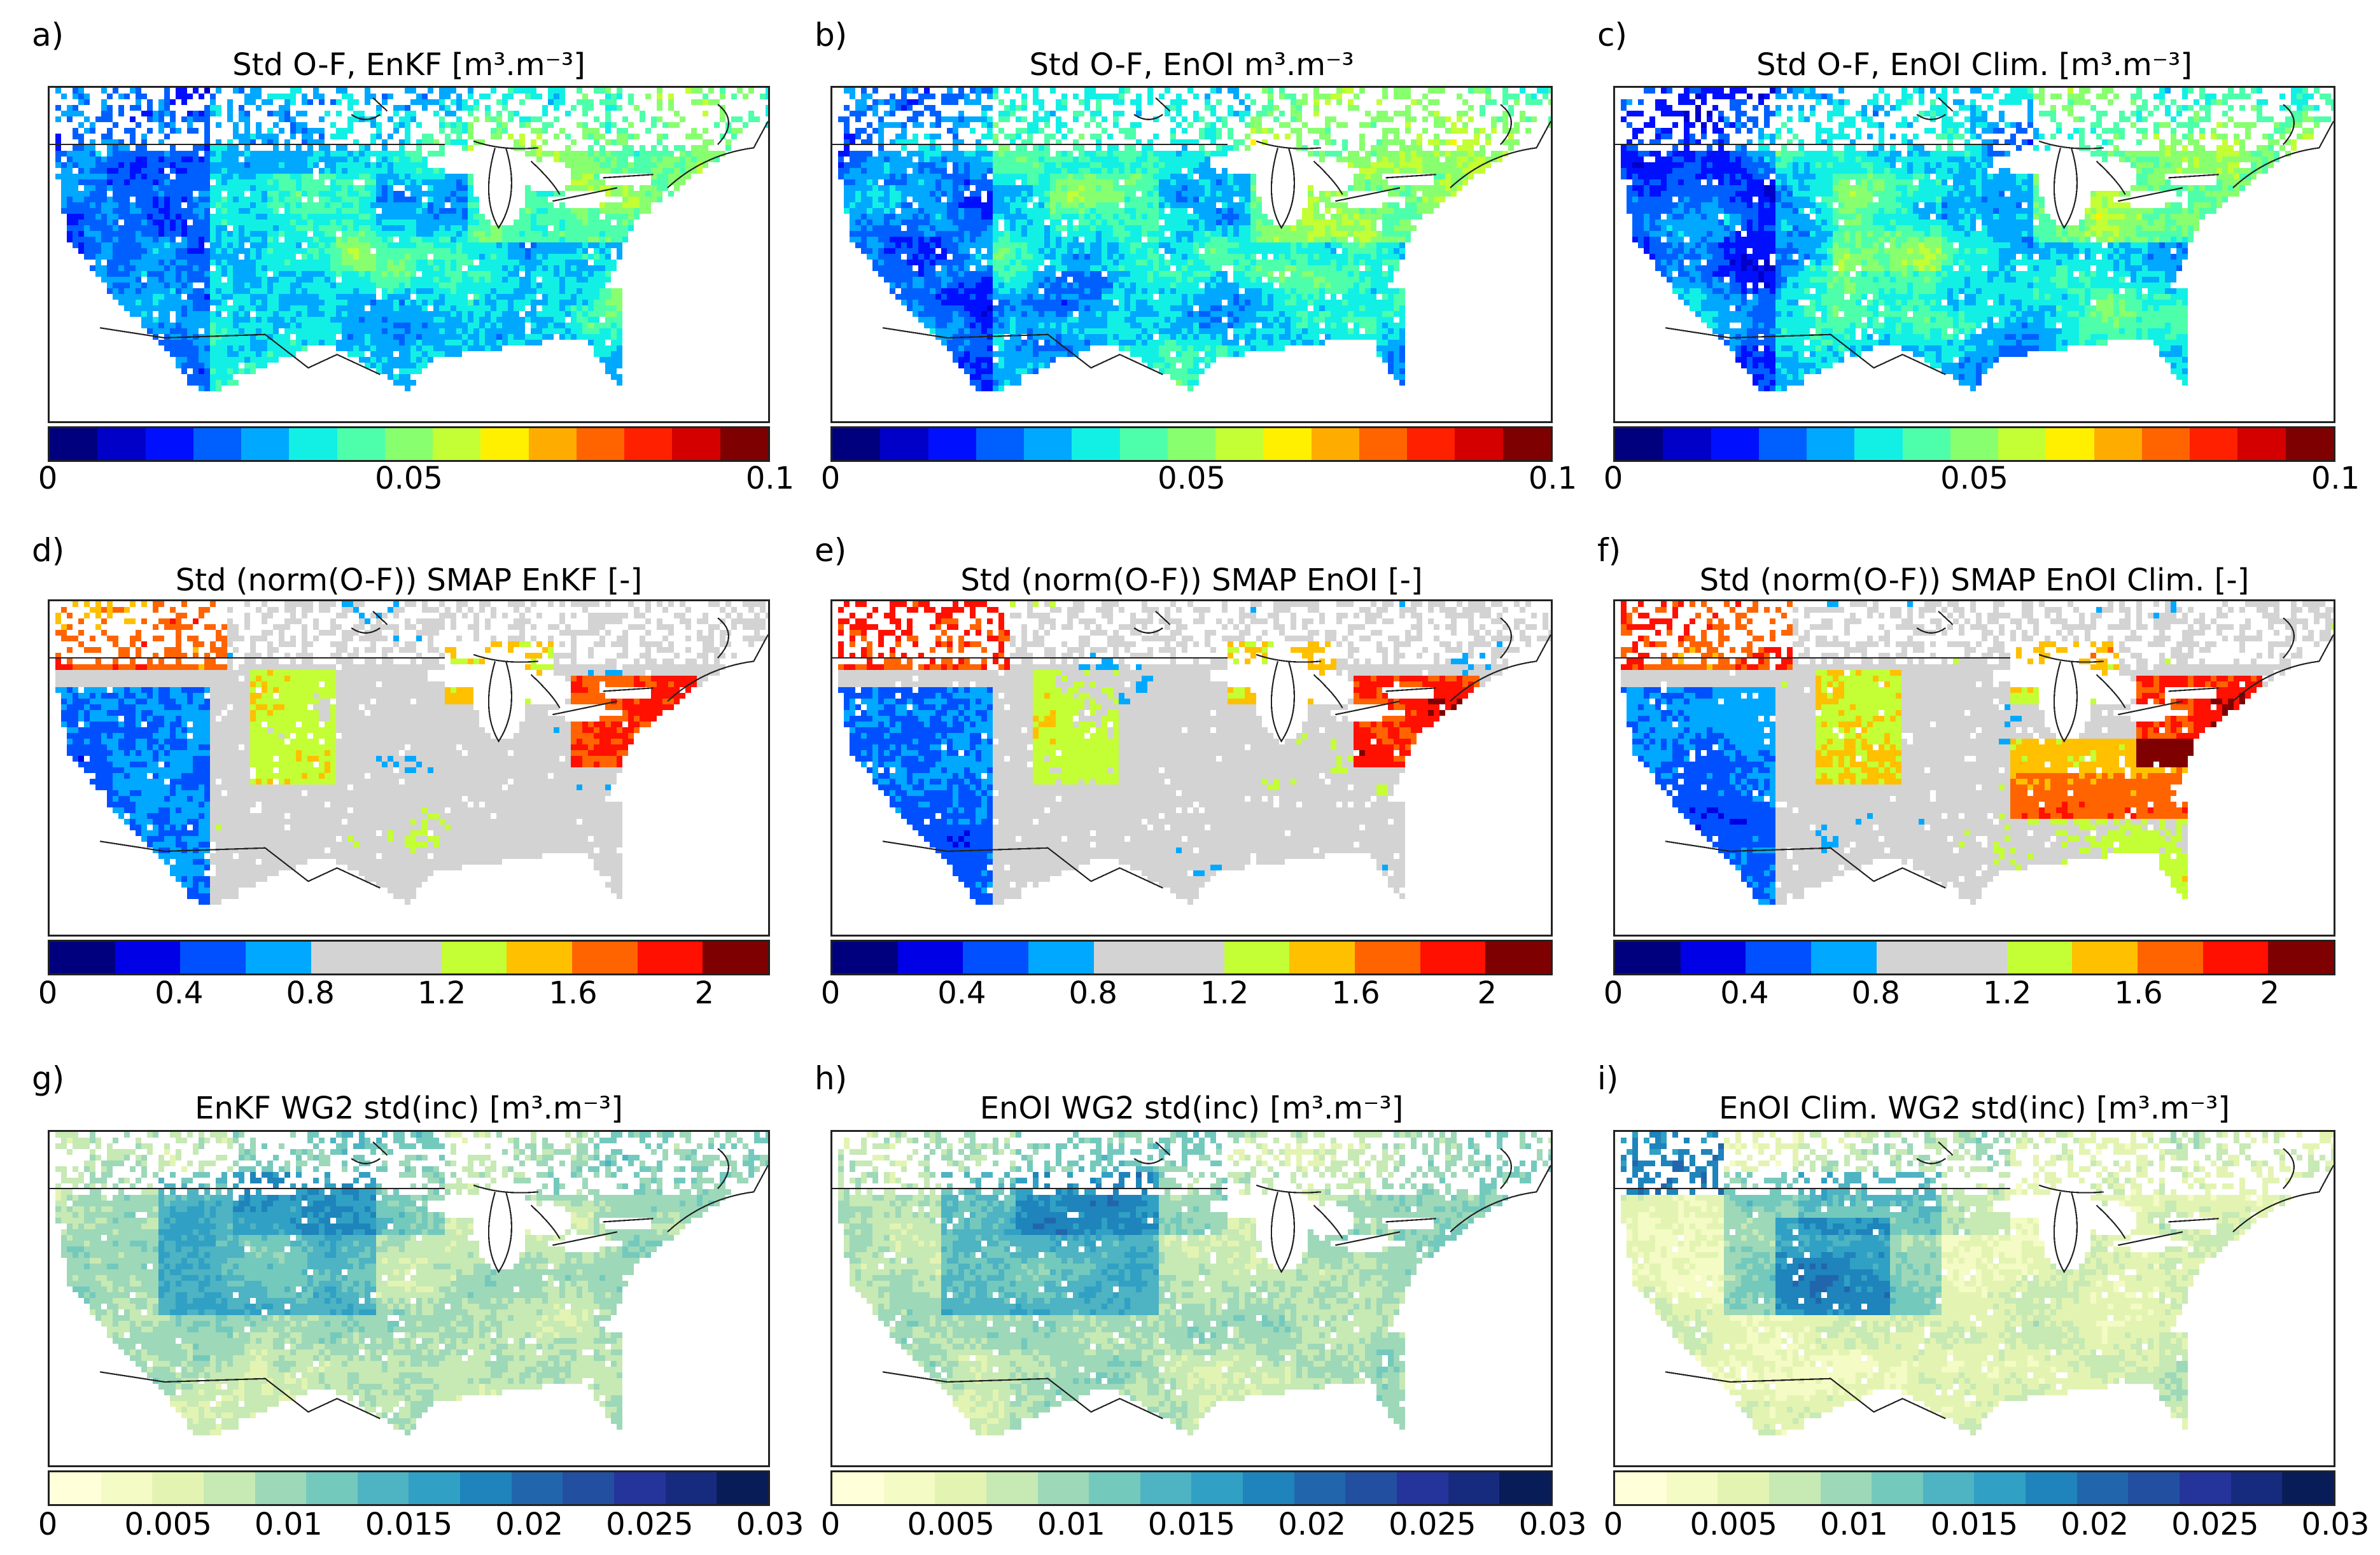 The height and width of the screenshot is (1555, 2380). Describe the element at coordinates (831, 35) in the screenshot. I see `panel-label: b)` at that location.